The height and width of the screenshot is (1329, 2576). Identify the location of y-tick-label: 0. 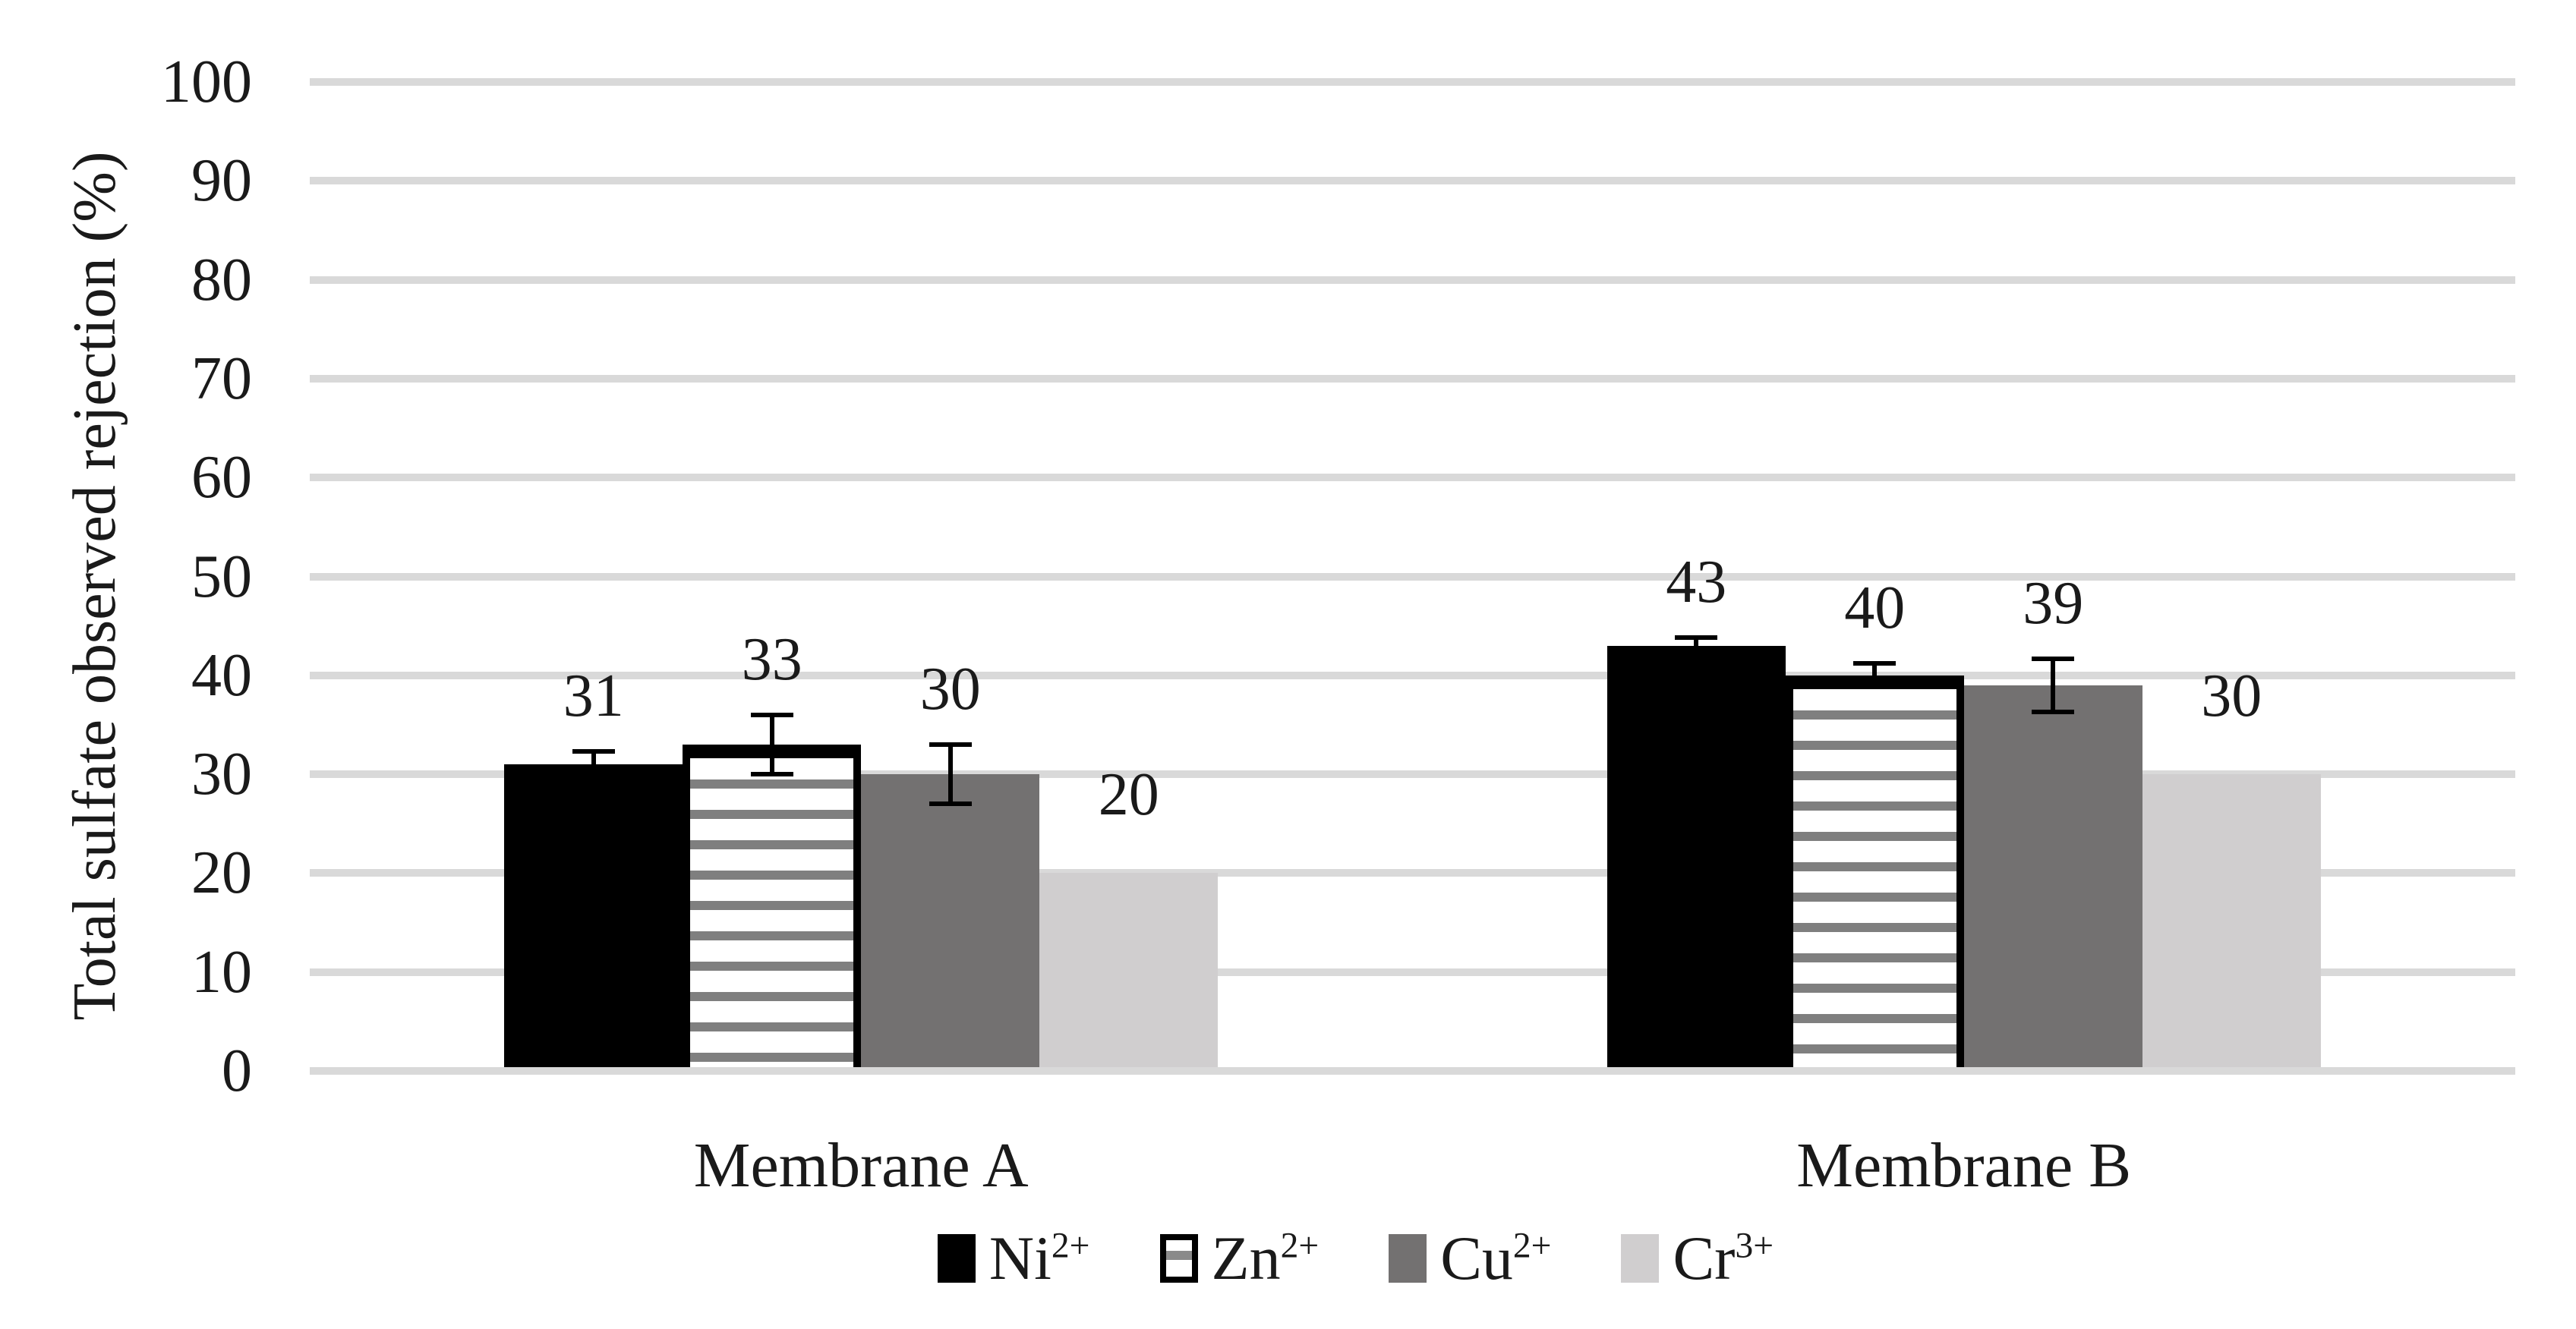
(237, 1071).